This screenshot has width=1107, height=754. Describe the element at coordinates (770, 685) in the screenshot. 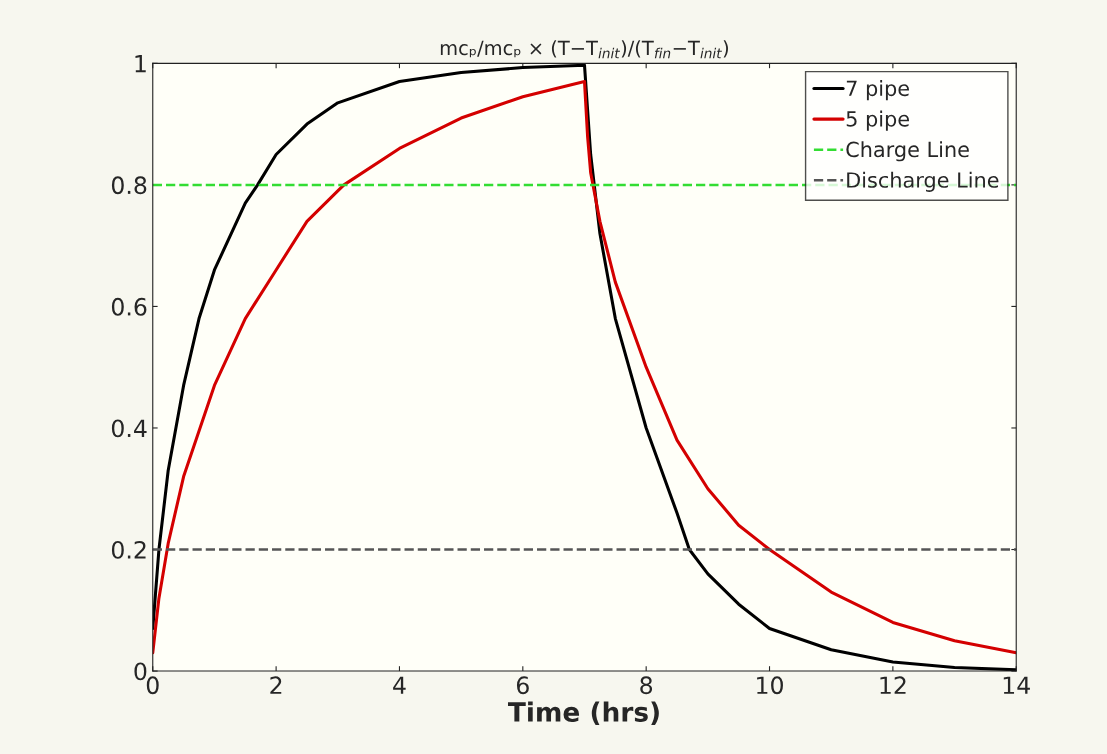

I see `x-tick-label: 10` at that location.